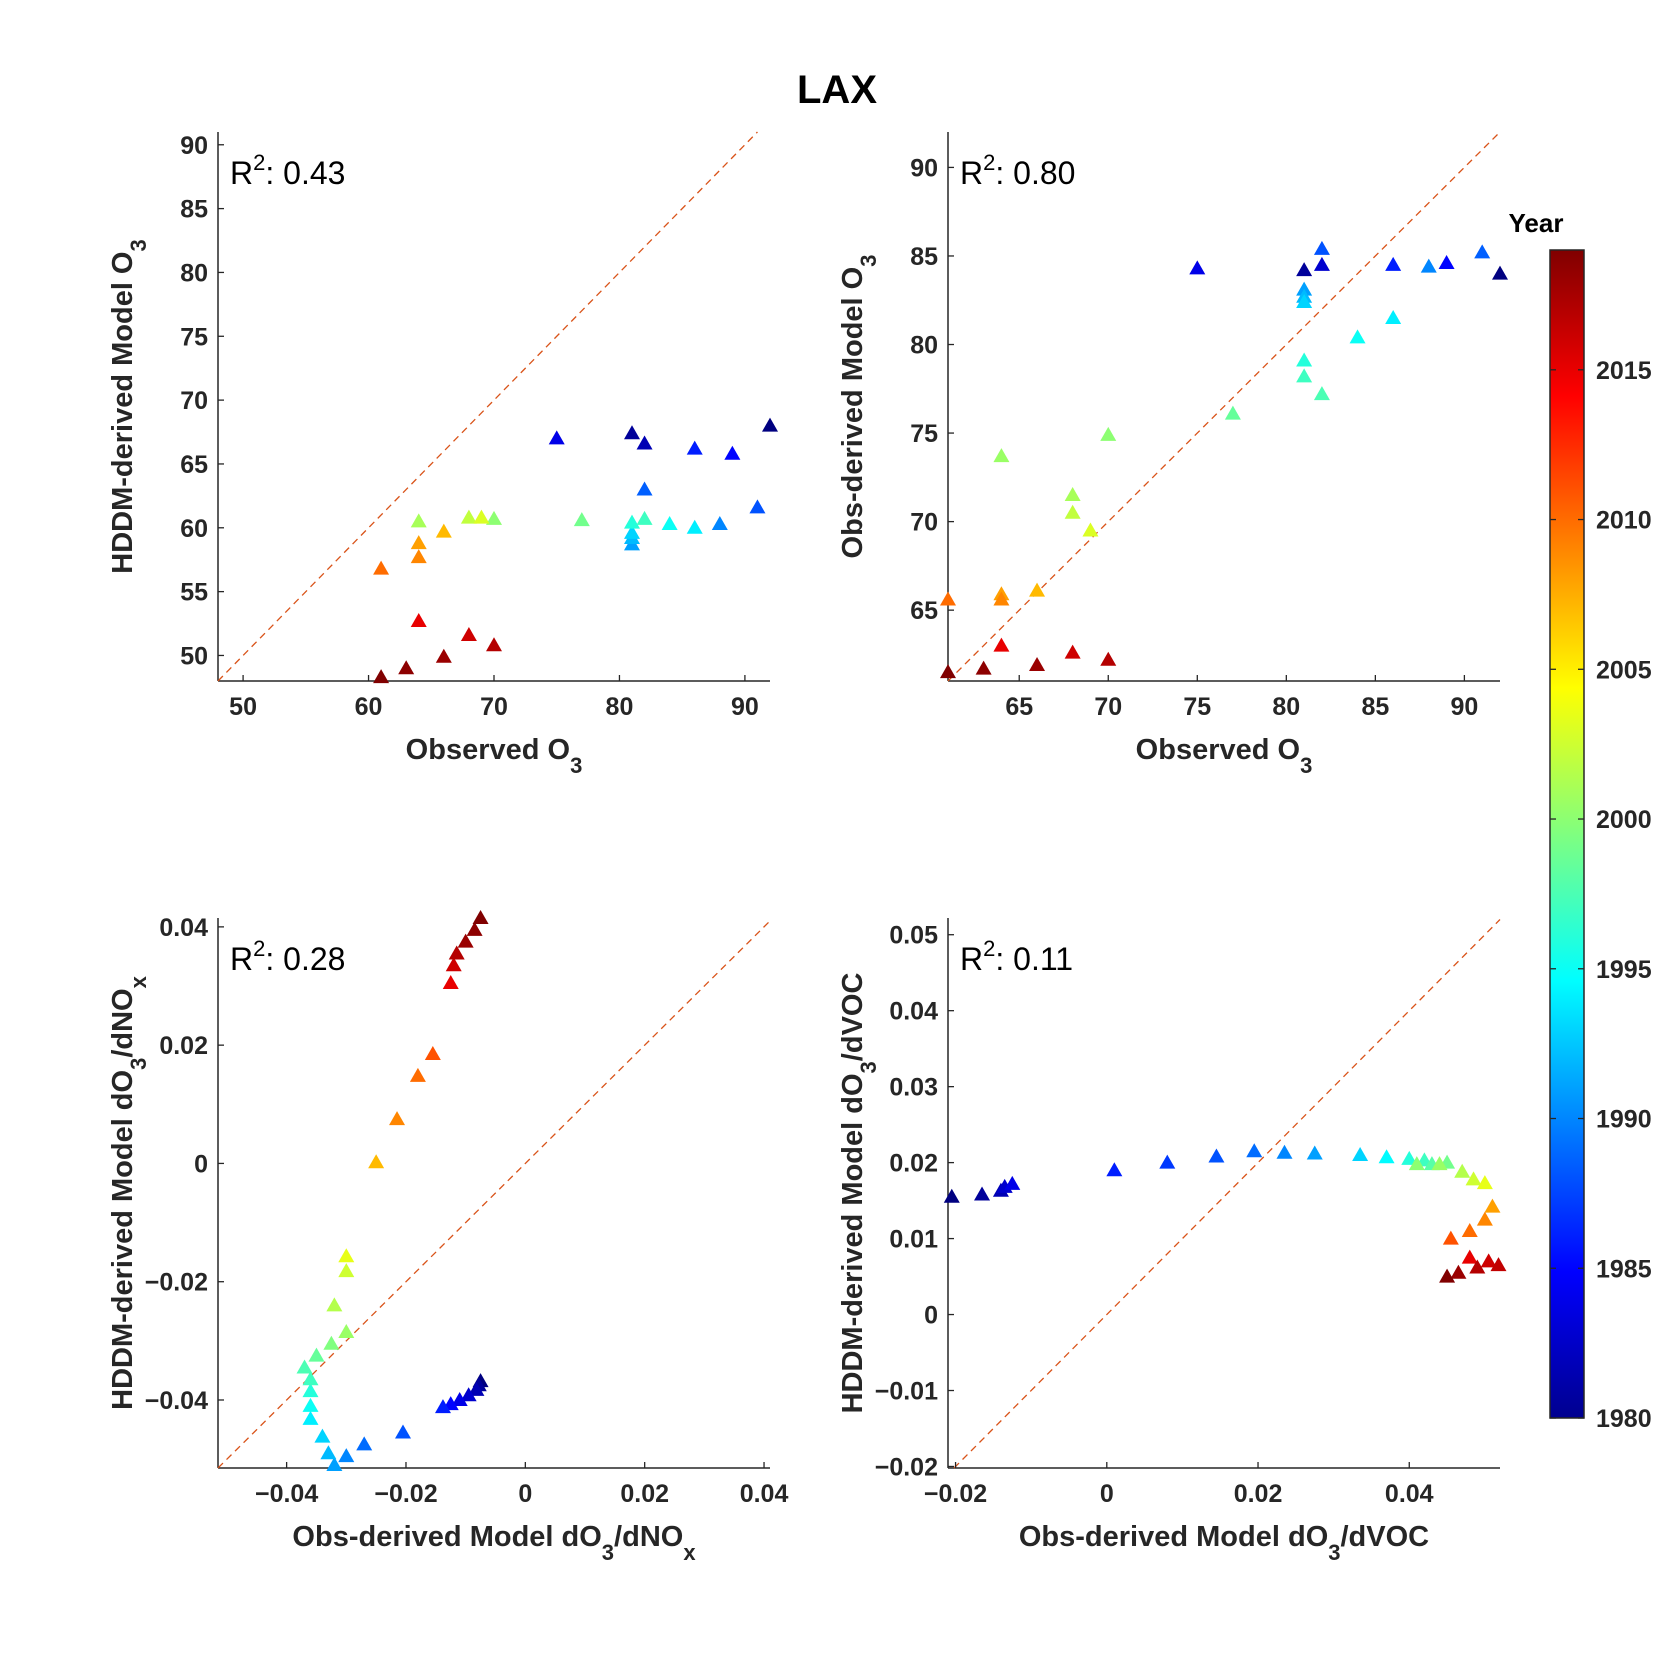 Image resolution: width=1667 pixels, height=1667 pixels. I want to click on r-squared-annotation: R2: 0.43, so click(287, 170).